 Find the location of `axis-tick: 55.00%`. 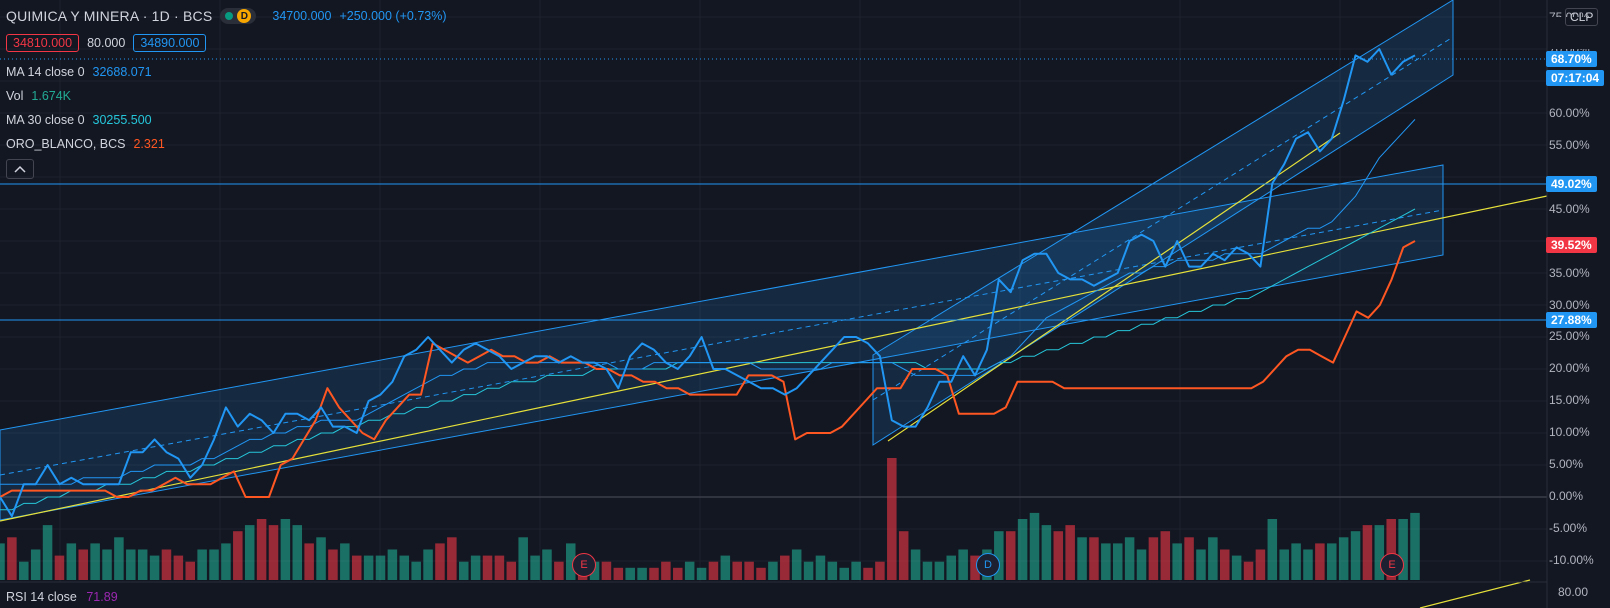

axis-tick: 55.00% is located at coordinates (1569, 145).